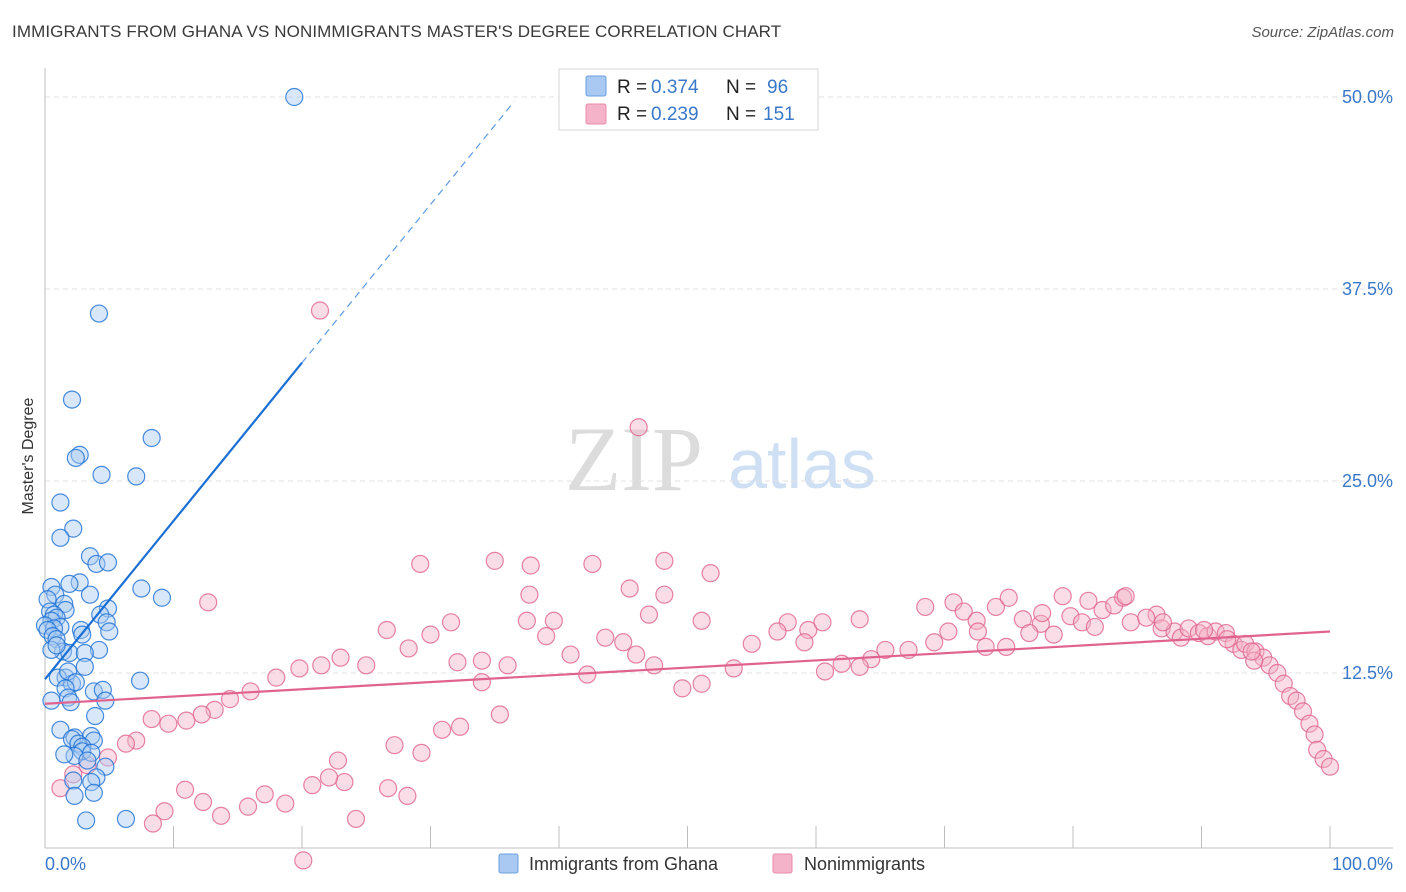 The image size is (1406, 892). Describe the element at coordinates (596, 114) in the screenshot. I see `legend-swatch-nonimmigrants` at that location.